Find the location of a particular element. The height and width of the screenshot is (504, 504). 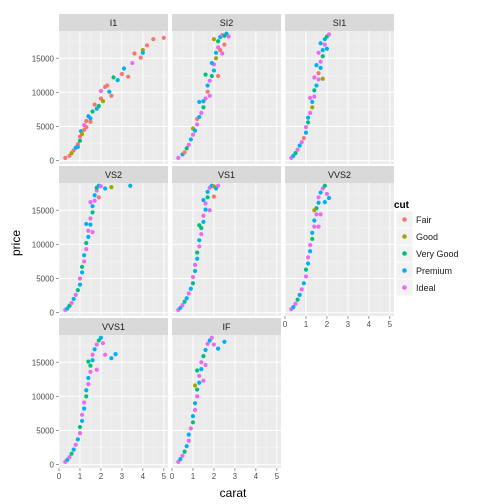

legend-label: Premium is located at coordinates (434, 271).